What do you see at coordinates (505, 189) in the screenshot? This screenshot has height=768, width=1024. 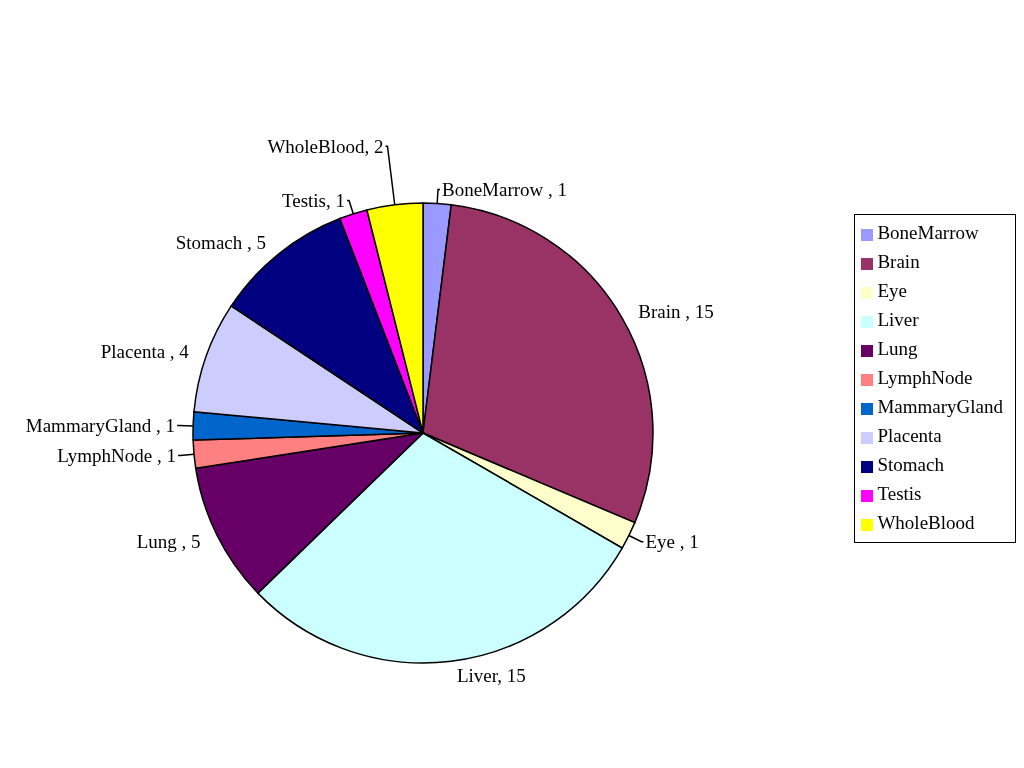 I see `data-label: BoneMarrow , 1` at bounding box center [505, 189].